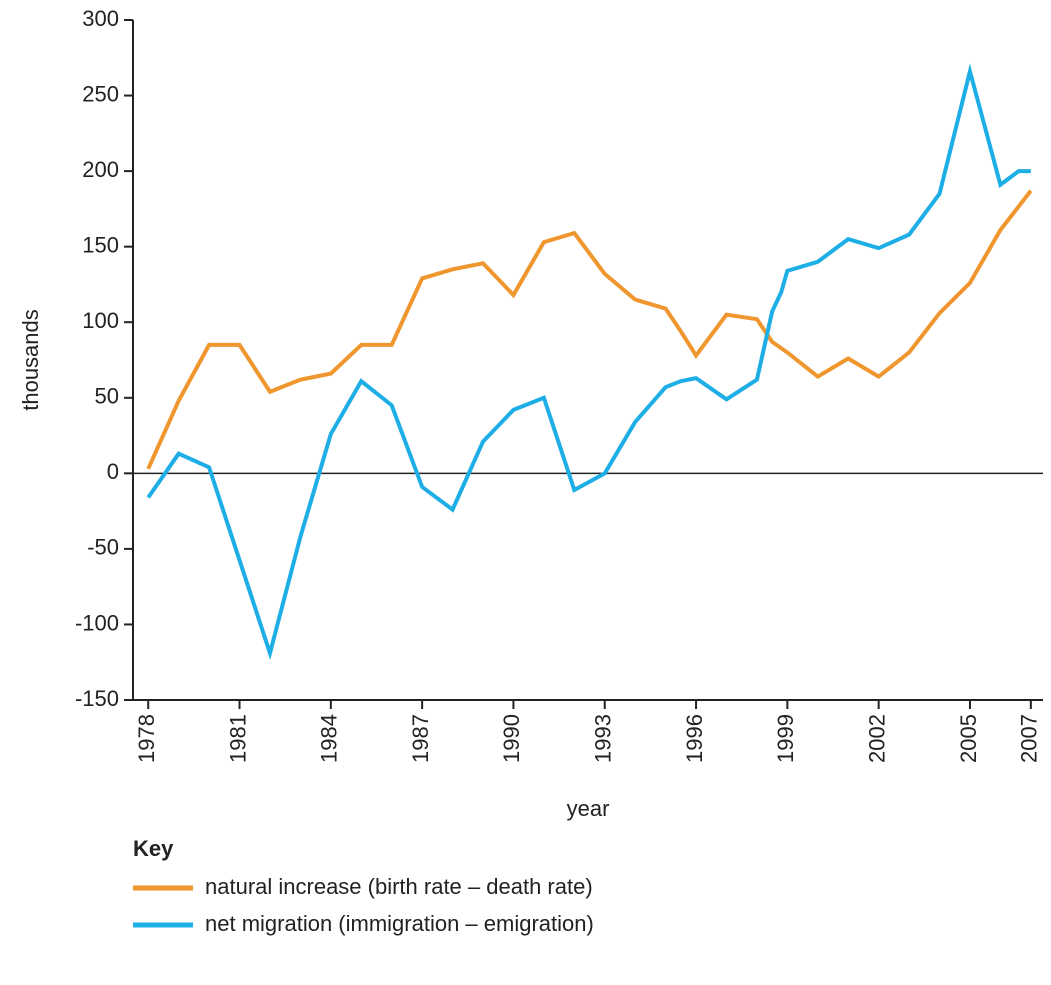 The image size is (1051, 985). Describe the element at coordinates (100, 244) in the screenshot. I see `y-tick-label: 150` at that location.